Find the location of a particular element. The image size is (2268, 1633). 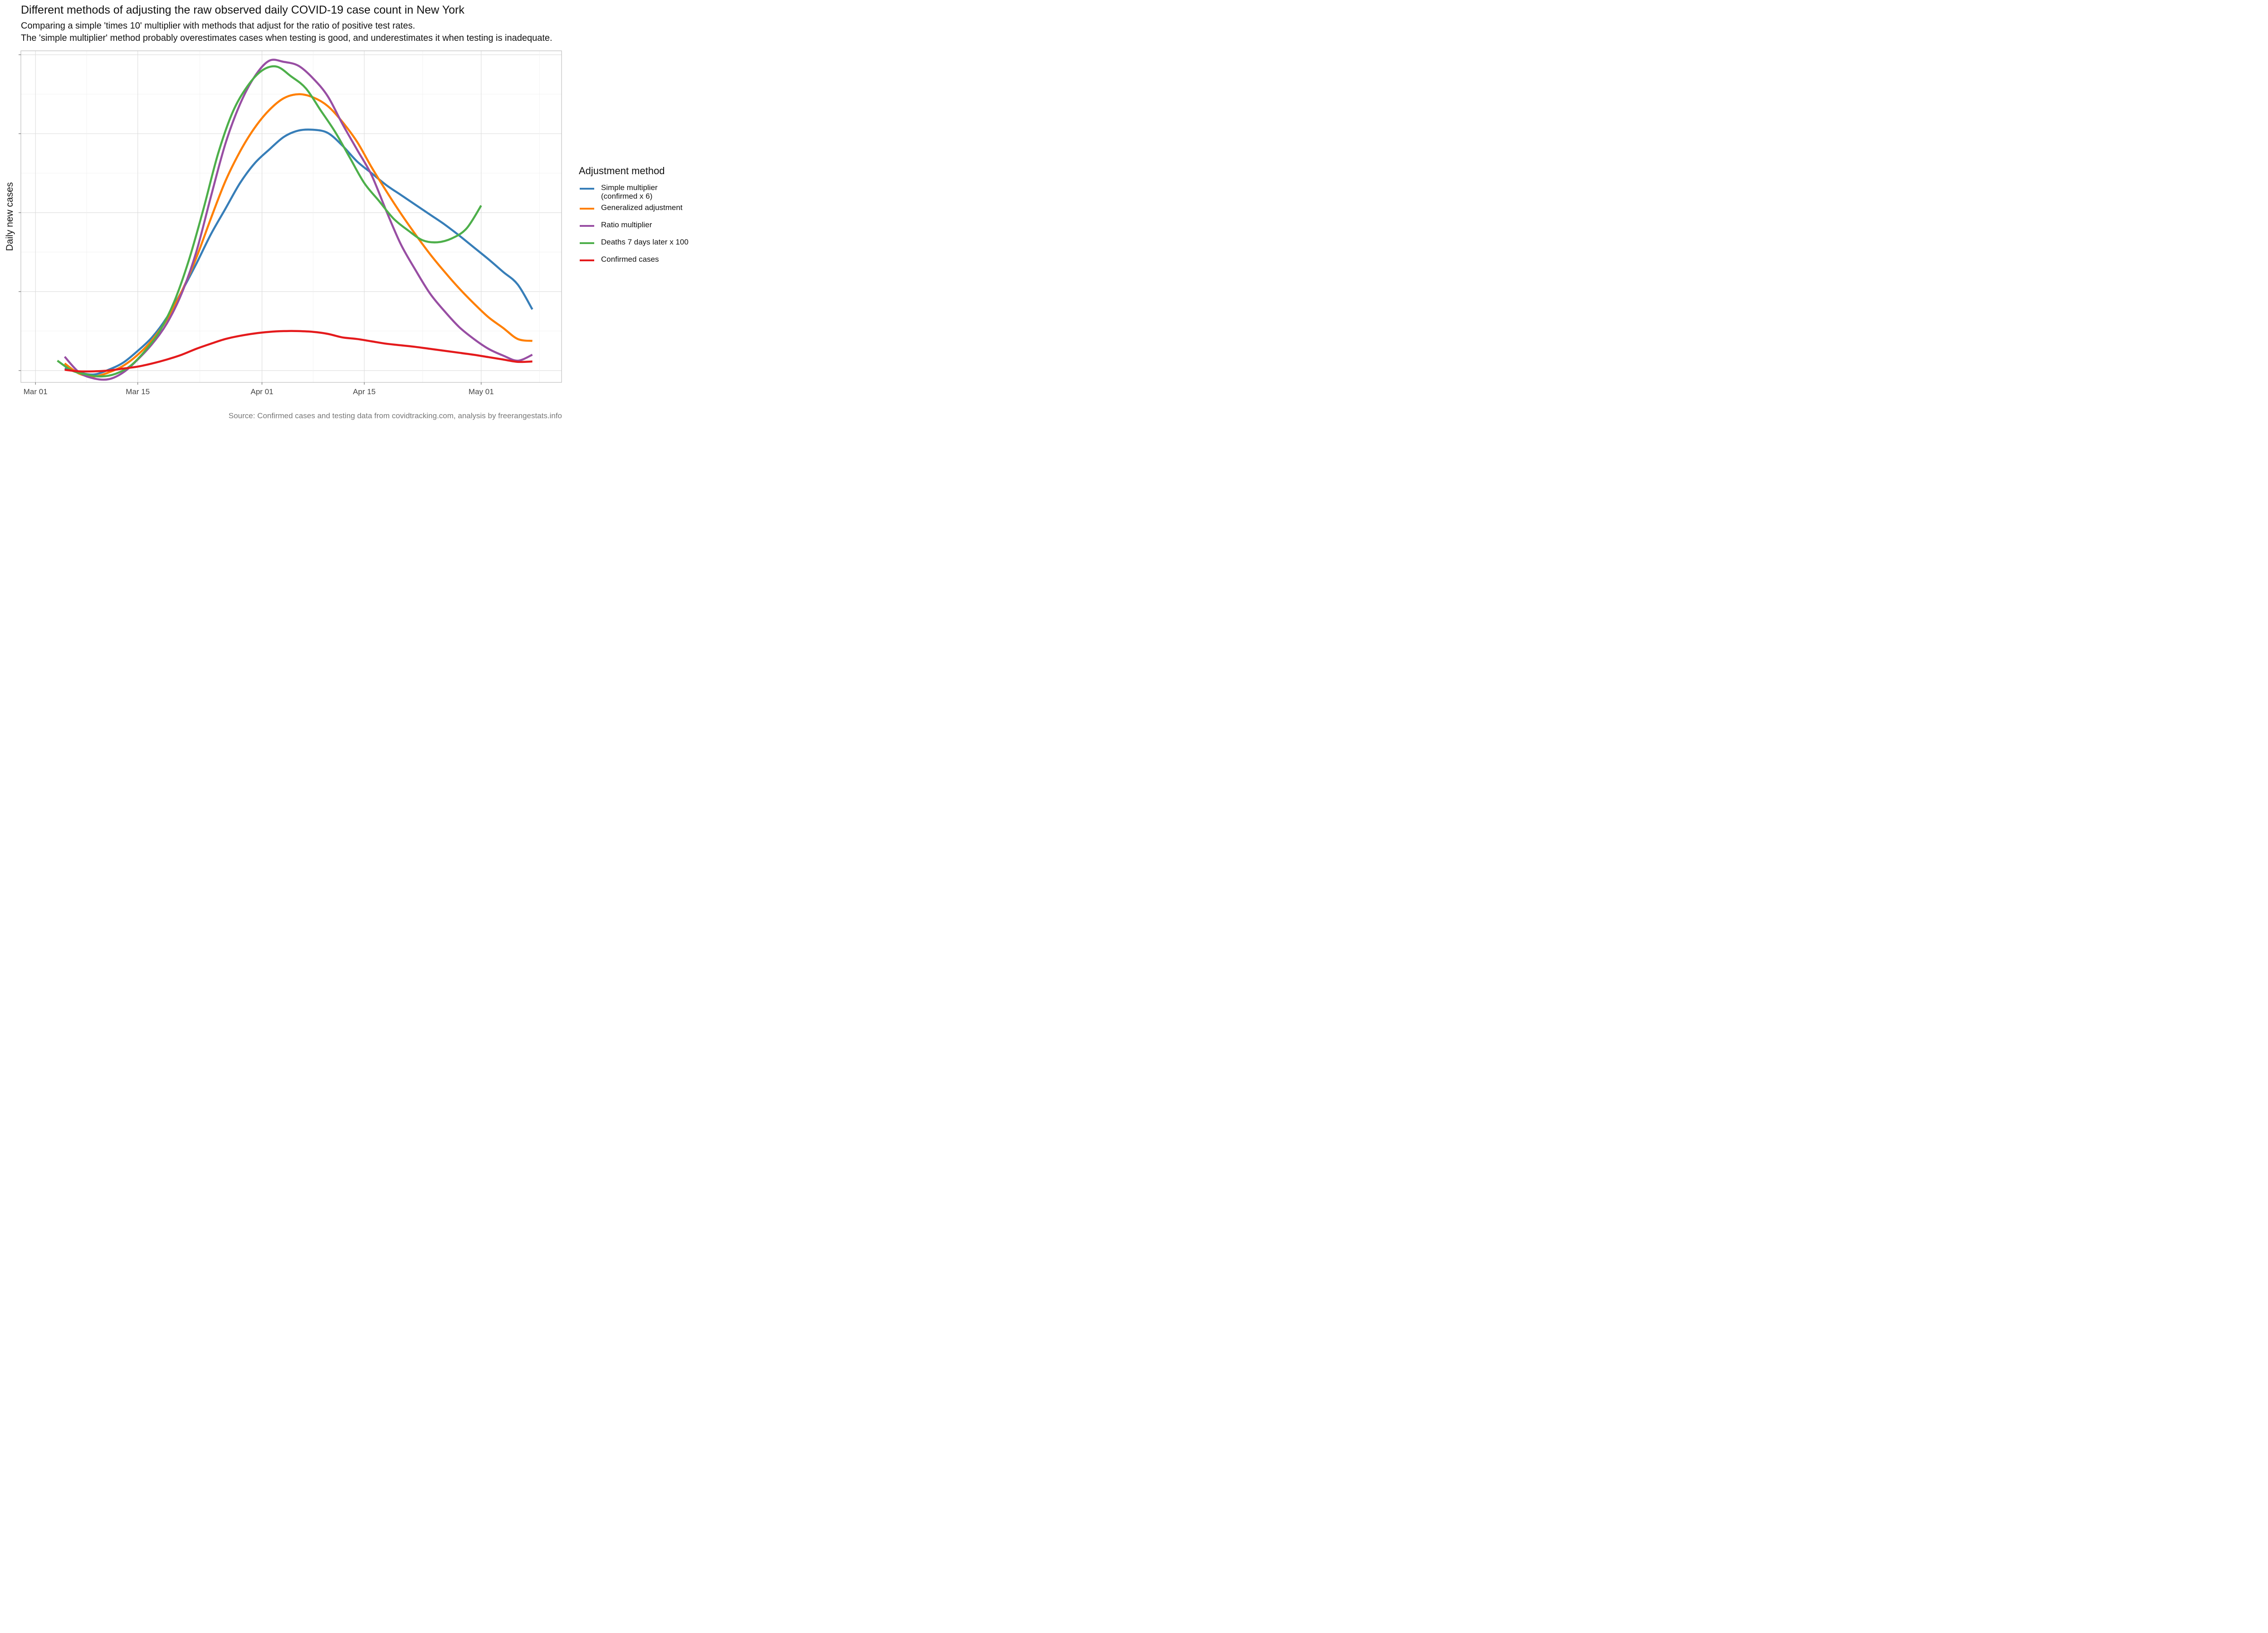

axes: Mar 01 Mar 15 Apr 01 Apr 15 May 01 is located at coordinates (256, 225).